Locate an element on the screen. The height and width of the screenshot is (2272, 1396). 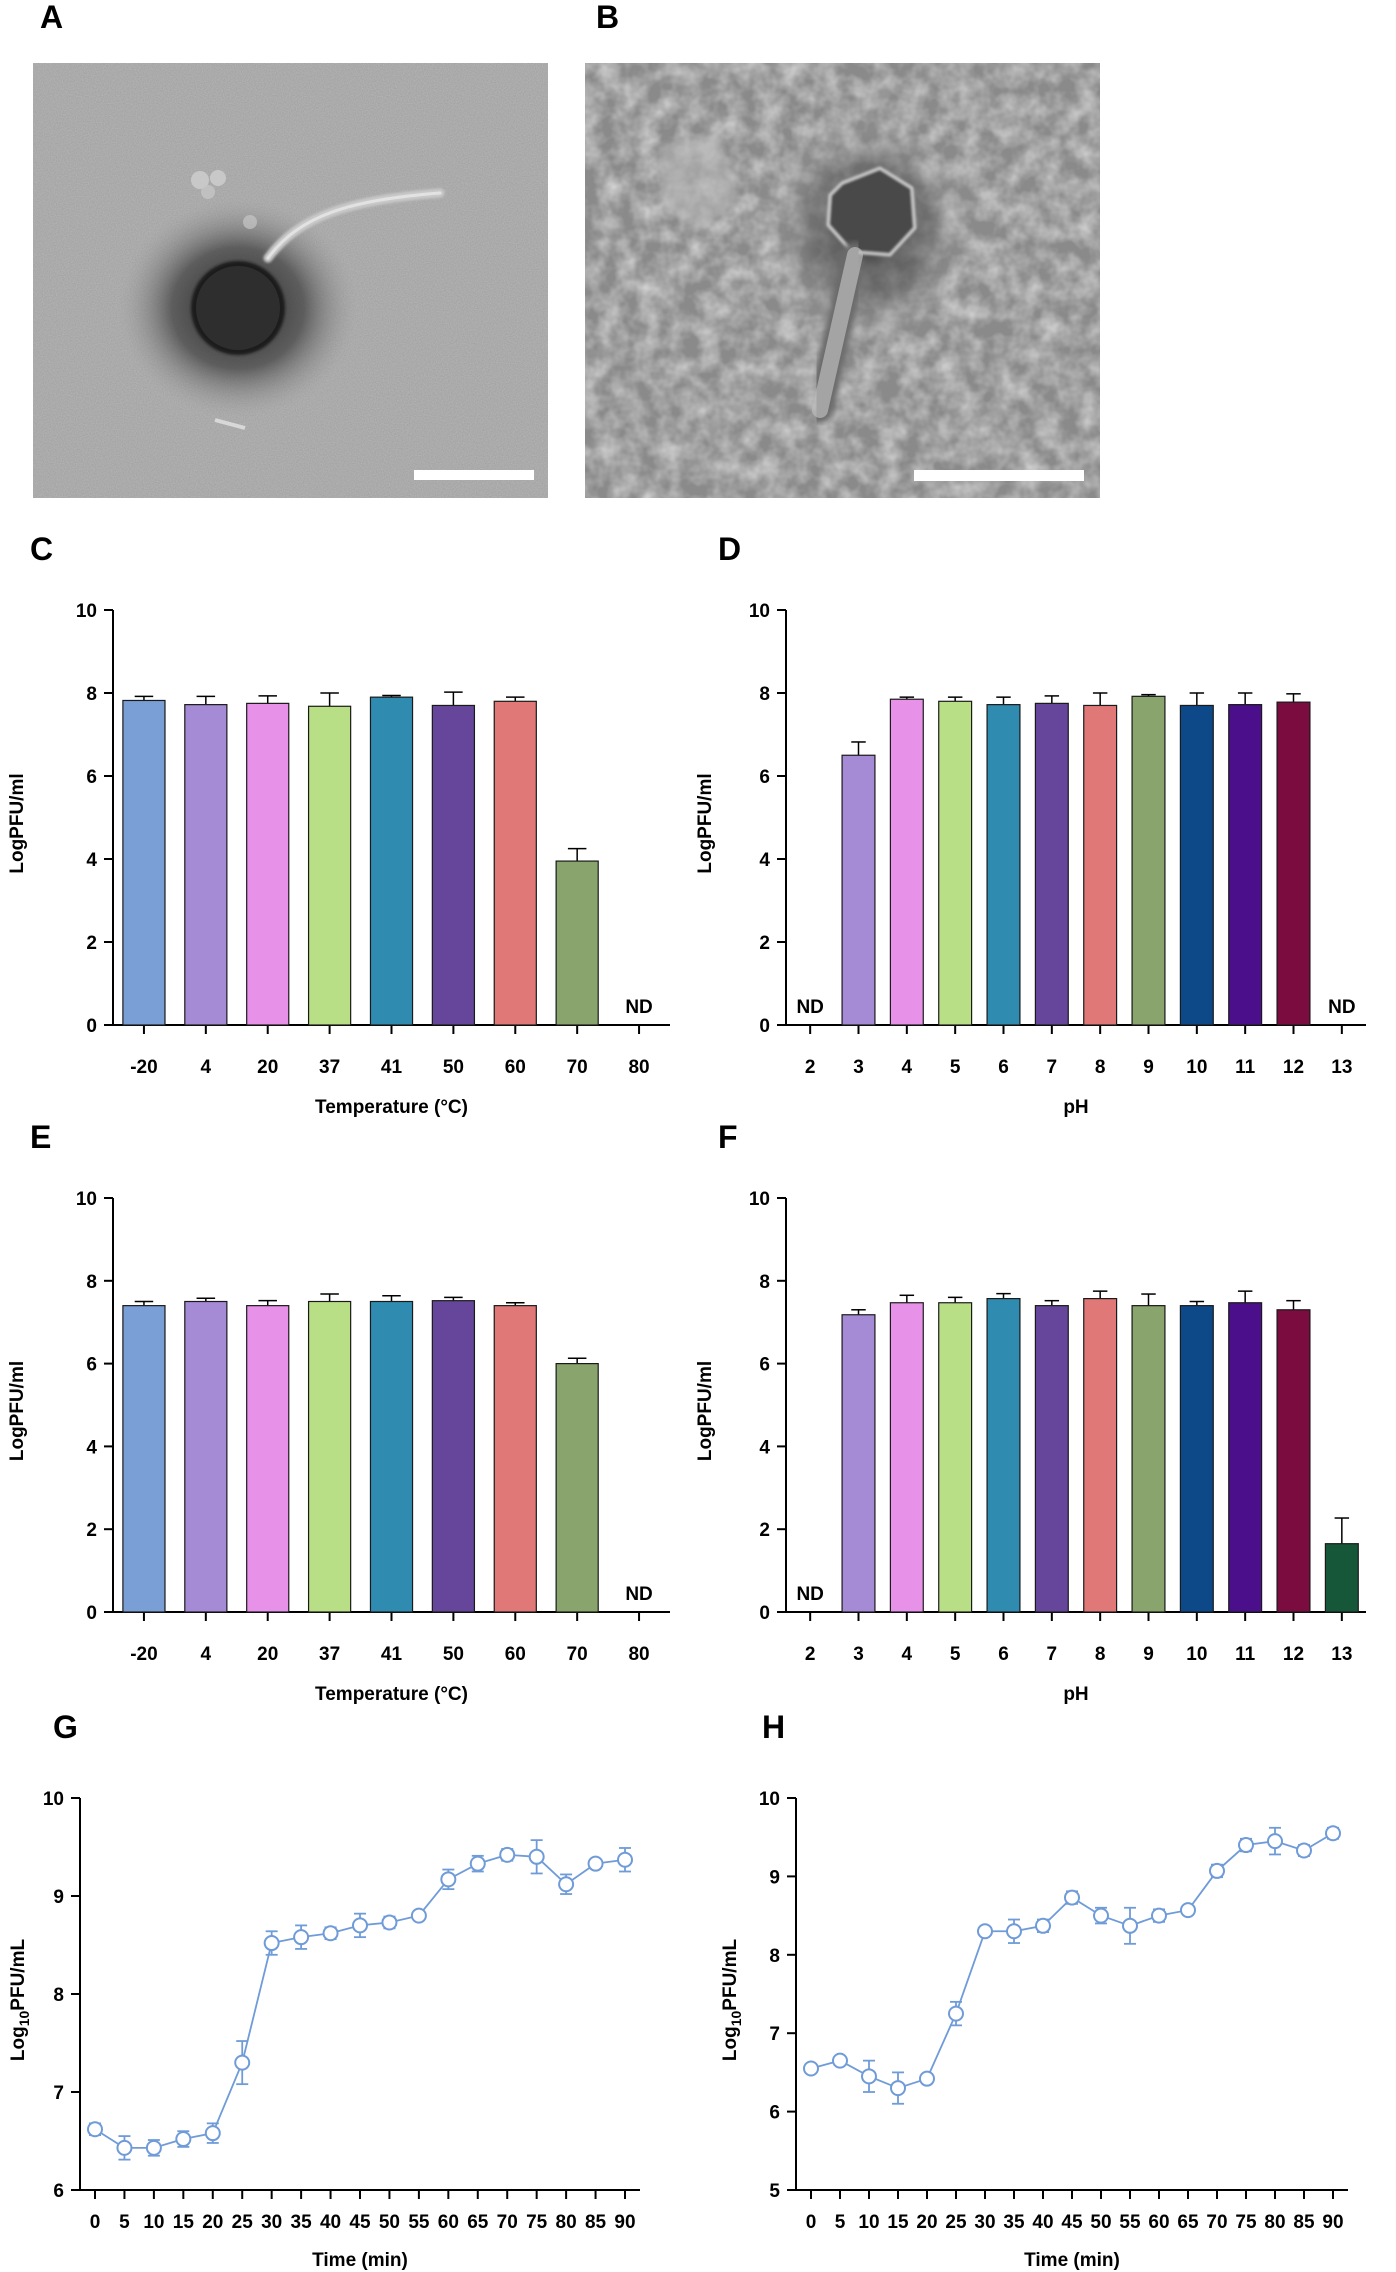
y-axis-title: Log10PFU/mL is located at coordinates (20, 2000).